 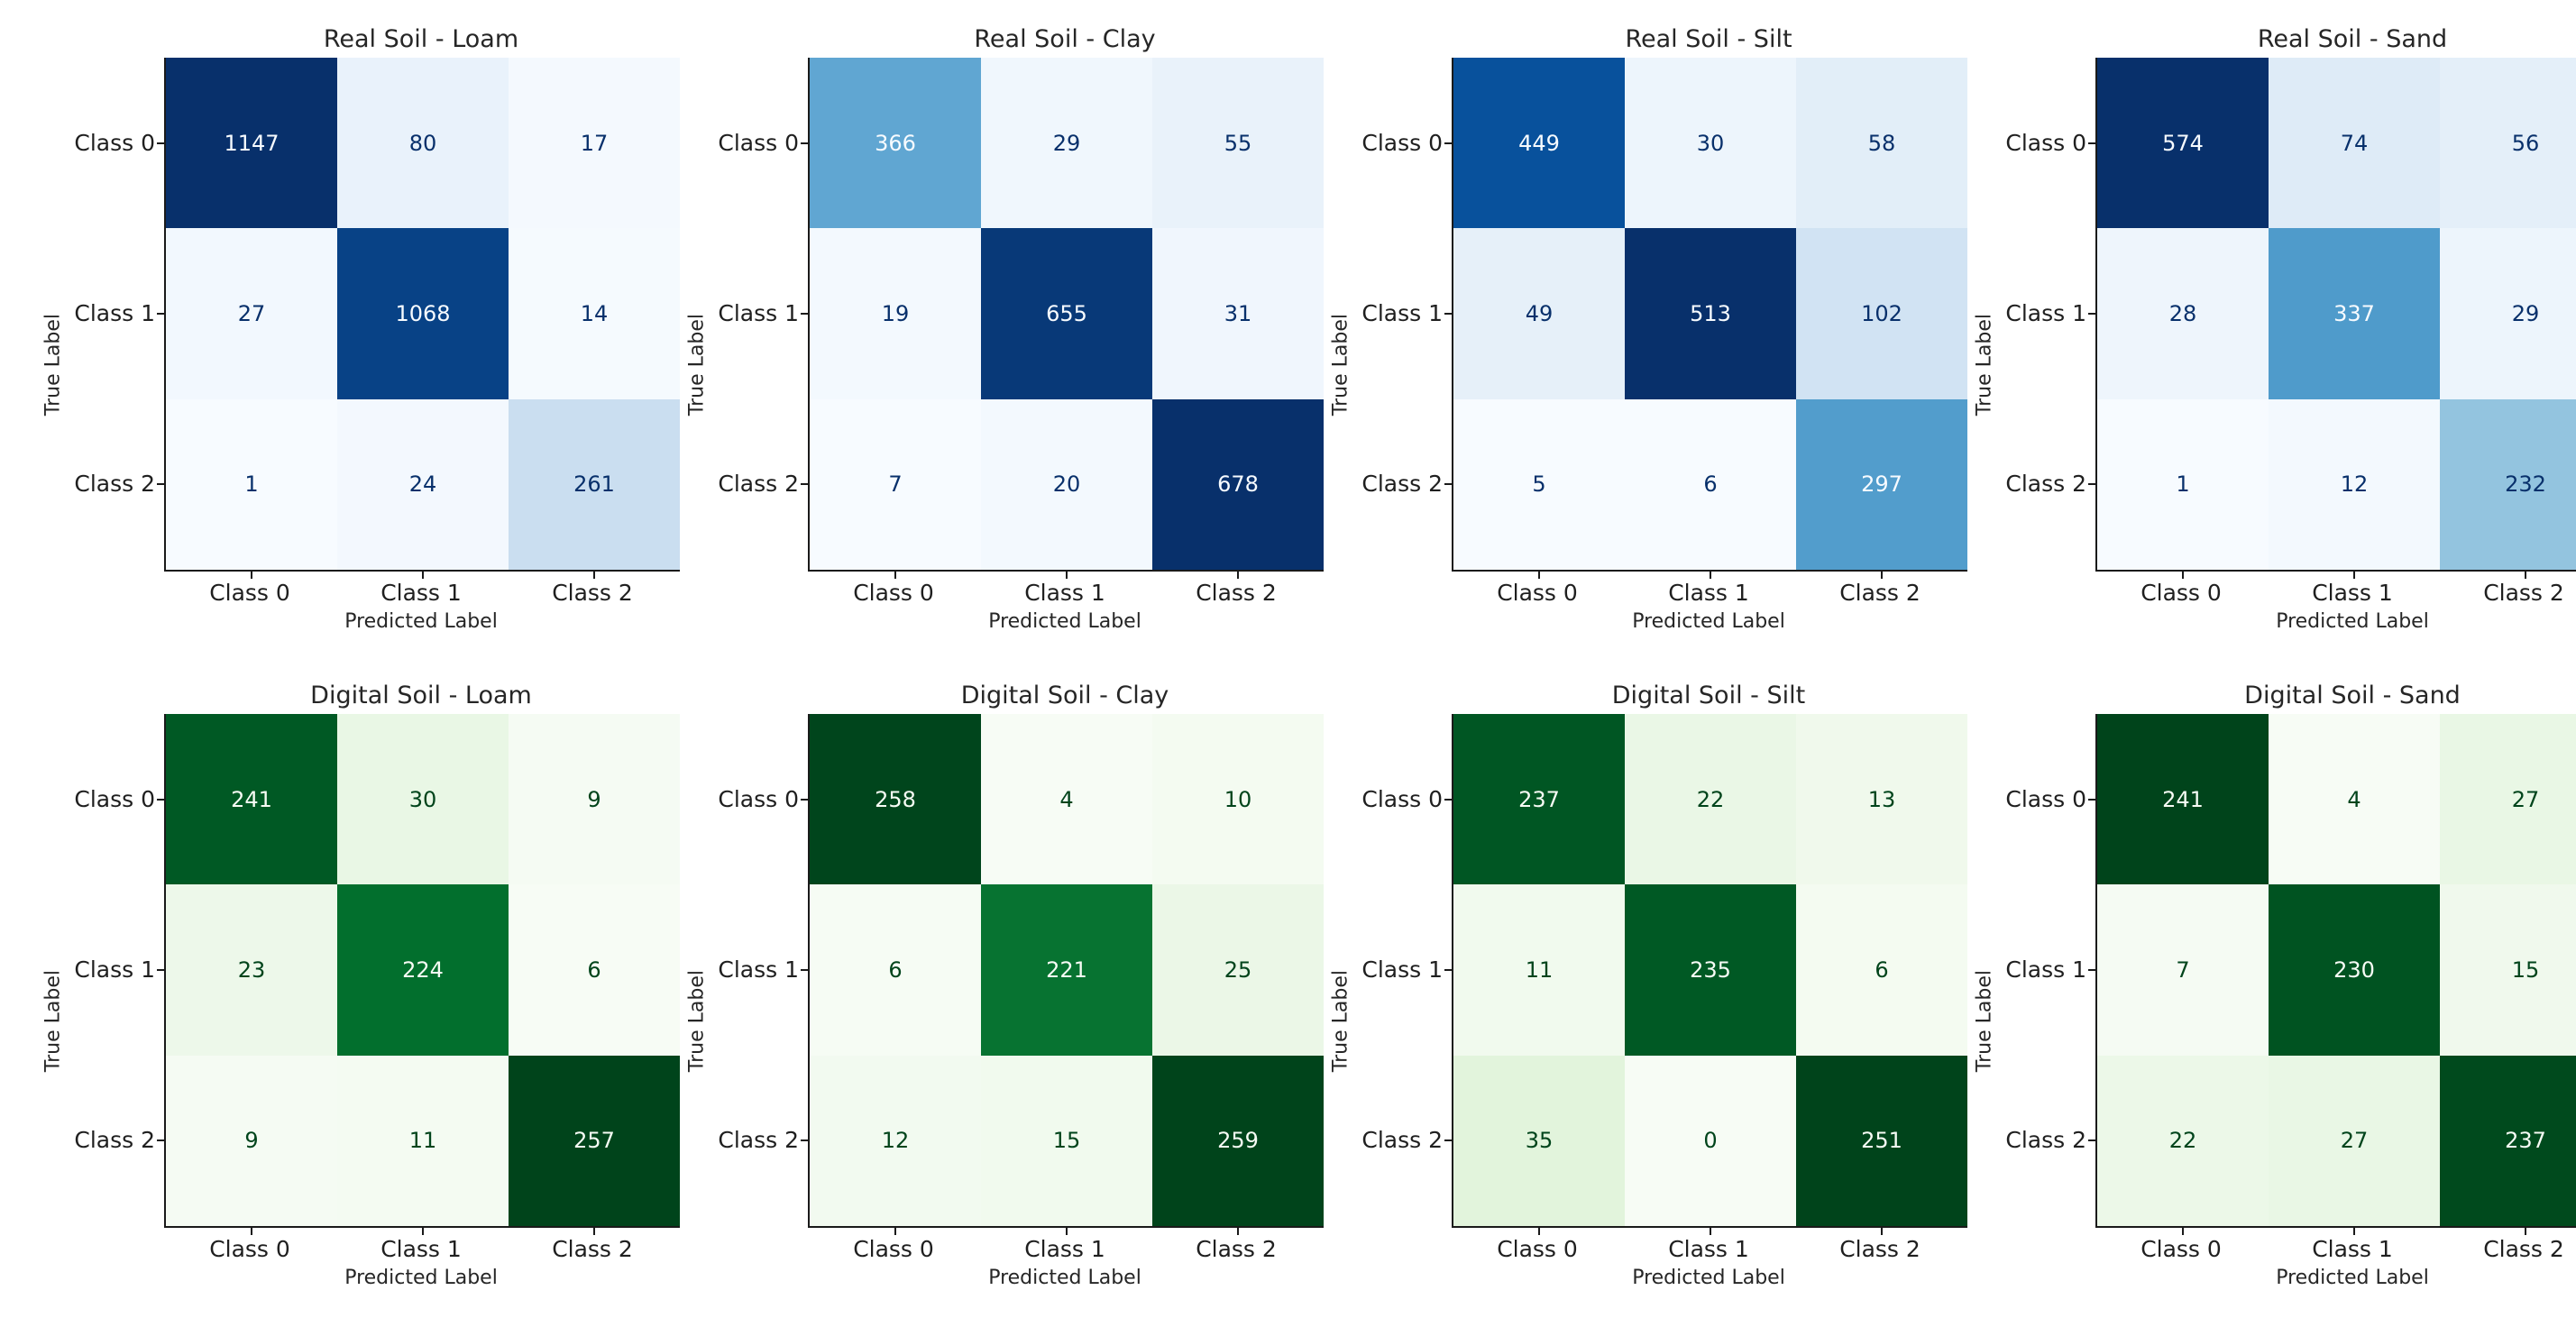 I want to click on matrix-cell: 17, so click(x=594, y=143).